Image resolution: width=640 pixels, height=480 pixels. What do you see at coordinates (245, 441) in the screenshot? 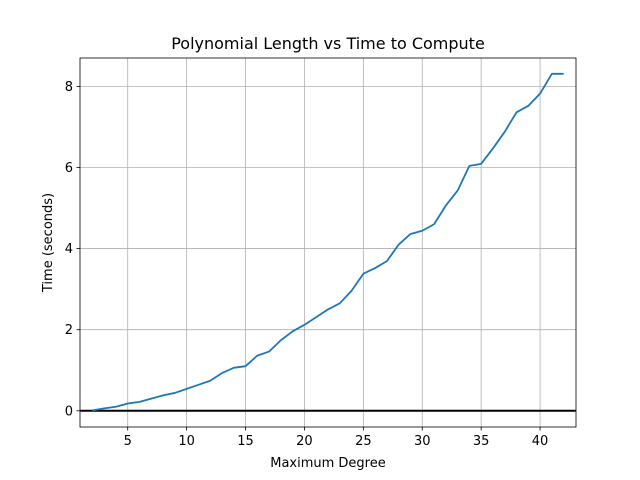
I see `x-tick-label: 15` at bounding box center [245, 441].